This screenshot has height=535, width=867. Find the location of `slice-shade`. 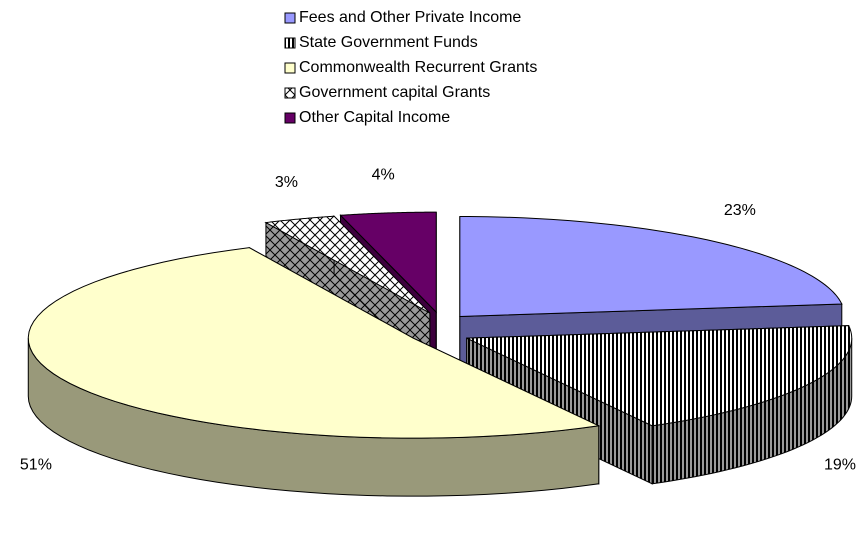

slice-shade is located at coordinates (752, 411).